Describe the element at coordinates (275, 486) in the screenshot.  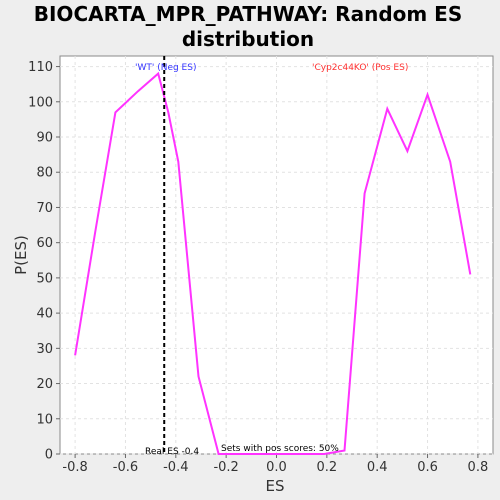
I see `x-axis-label: ES` at that location.